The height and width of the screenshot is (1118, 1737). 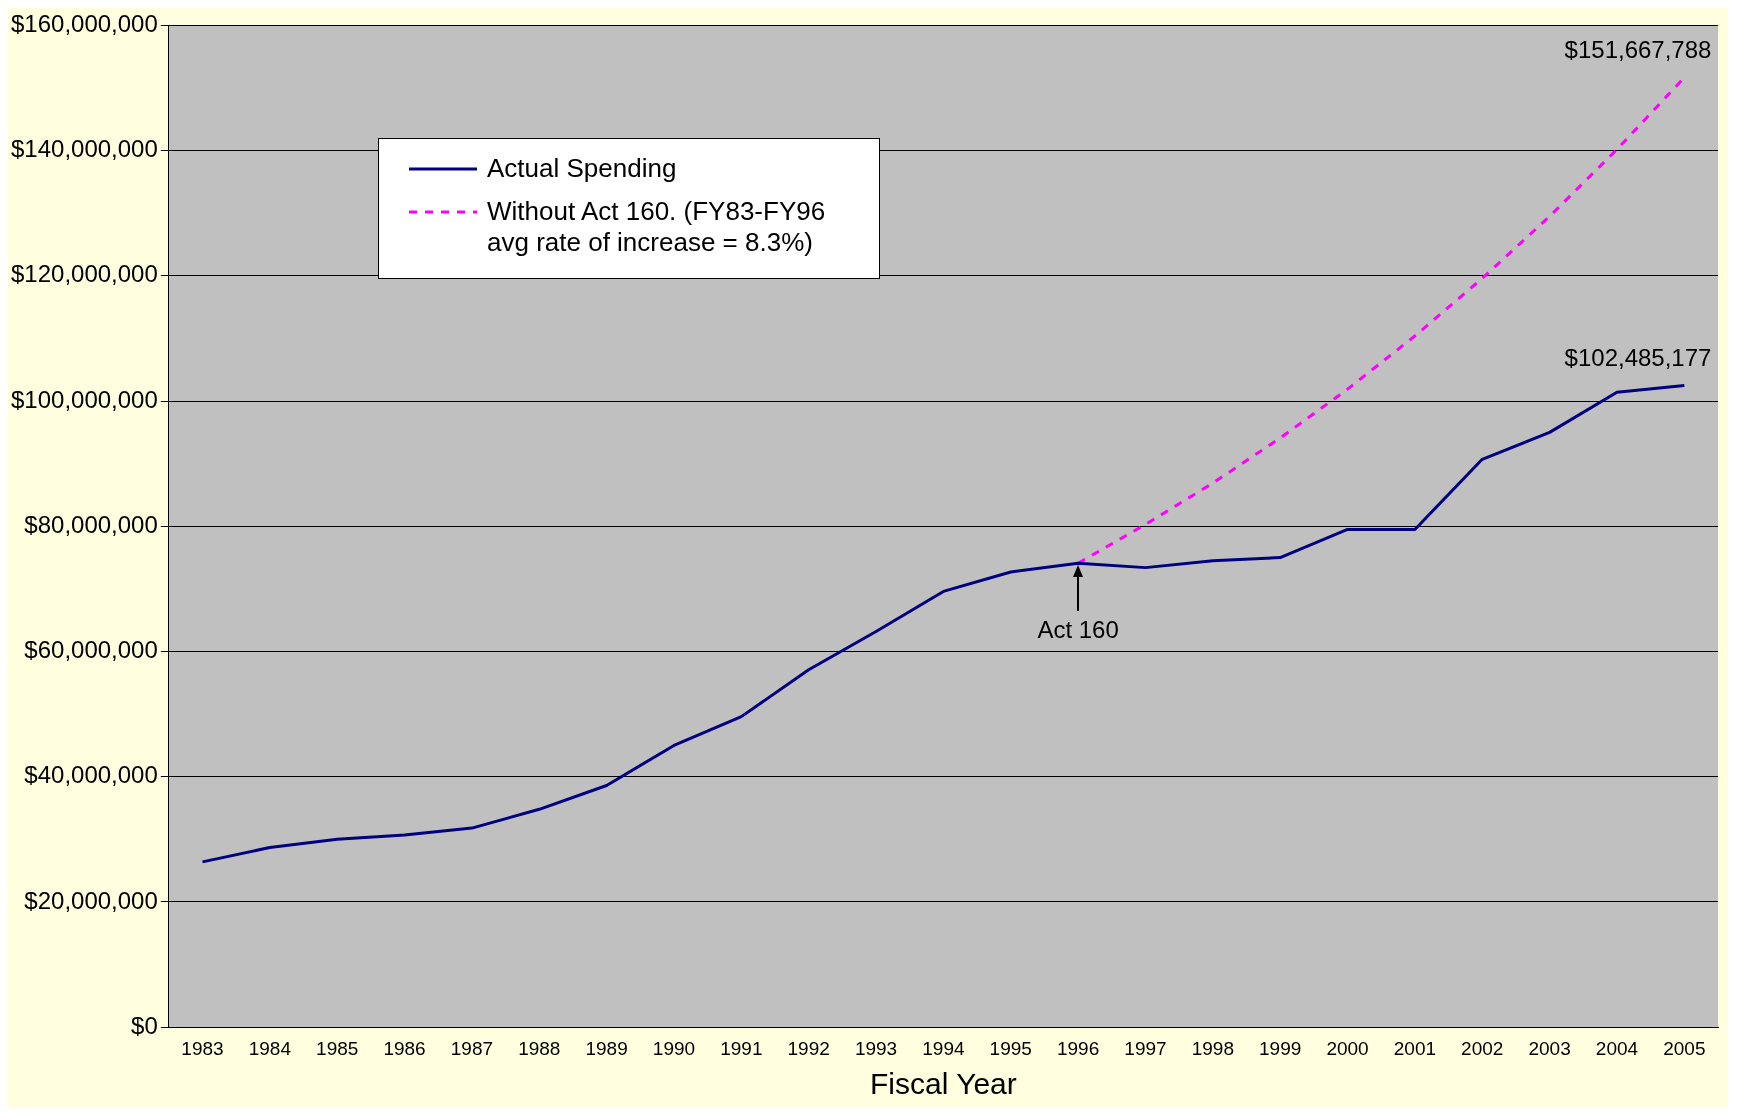 I want to click on x-tick-label: 2000, so click(x=1347, y=1048).